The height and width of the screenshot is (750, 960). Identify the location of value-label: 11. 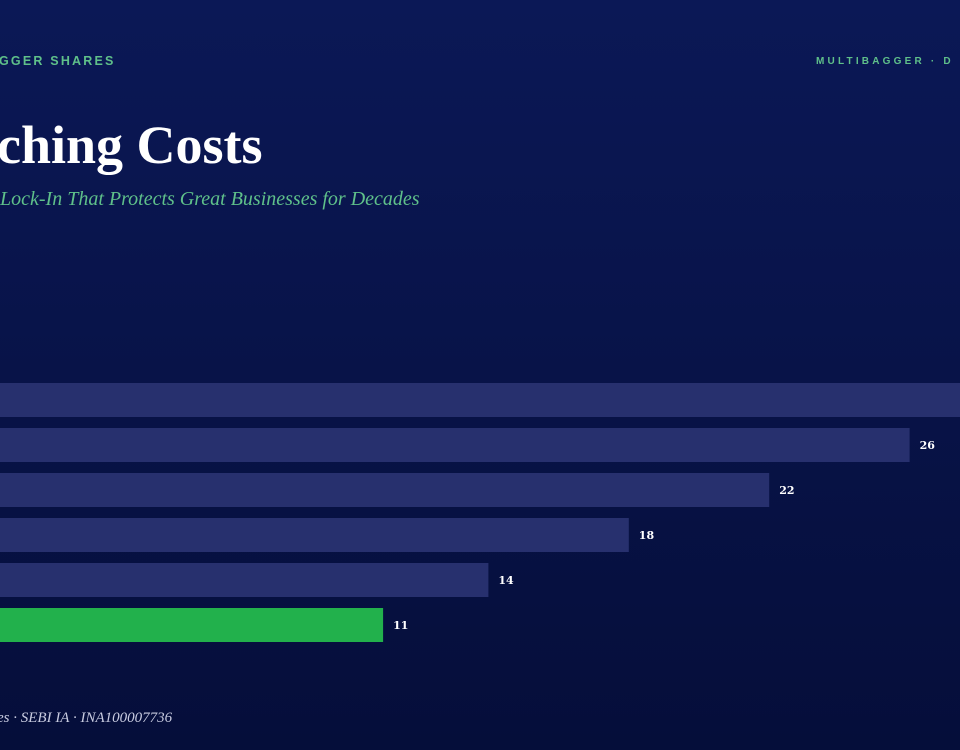
(400, 625).